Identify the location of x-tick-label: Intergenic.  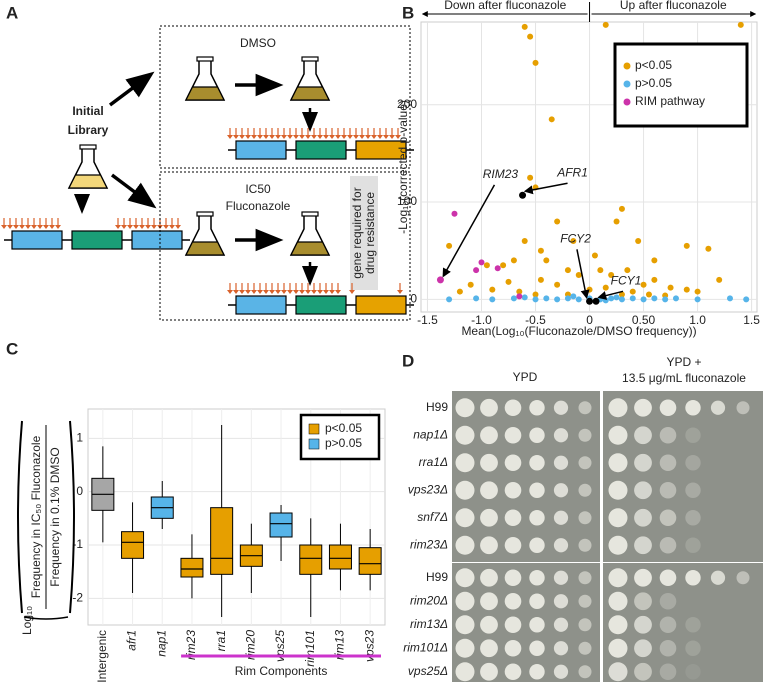
(102, 656).